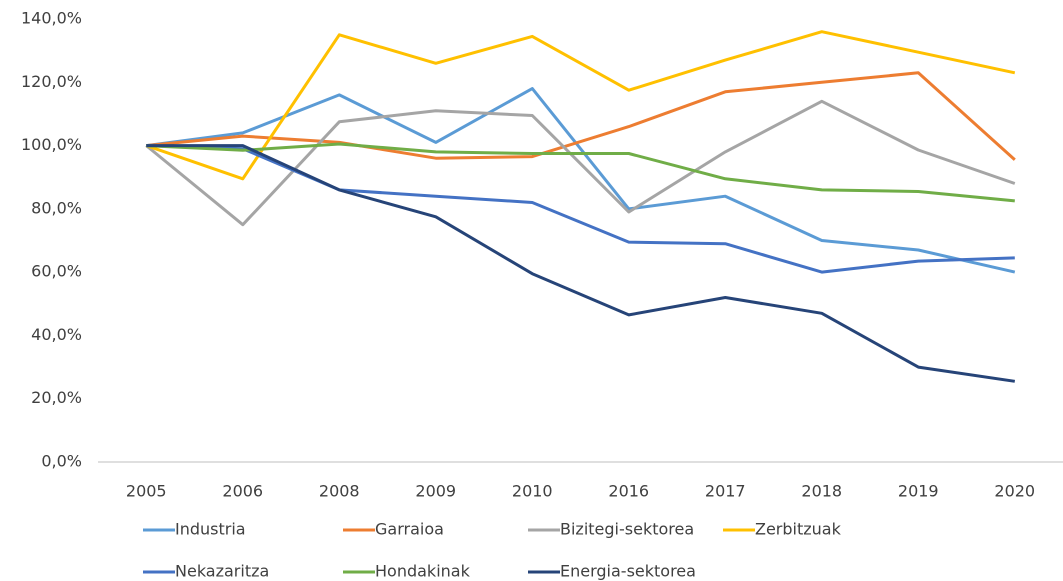 The width and height of the screenshot is (1063, 581). Describe the element at coordinates (56, 271) in the screenshot. I see `y-tick-label: 60,0%` at that location.